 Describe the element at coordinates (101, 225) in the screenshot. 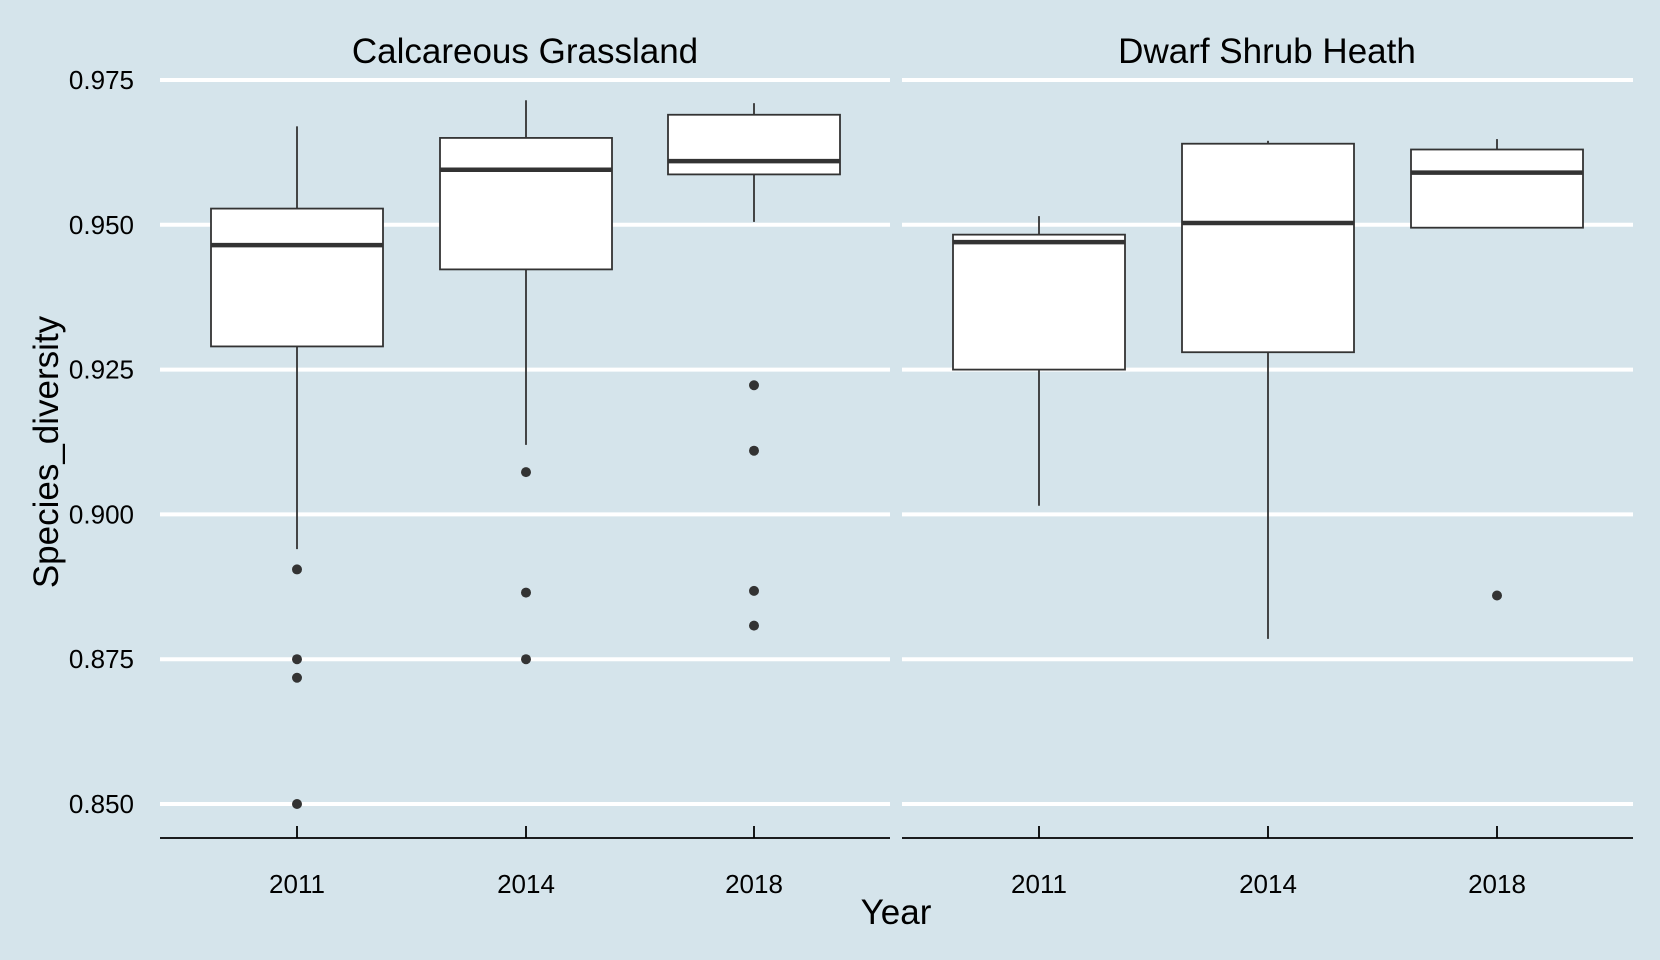

I see `y-tick-label: 0.950` at that location.